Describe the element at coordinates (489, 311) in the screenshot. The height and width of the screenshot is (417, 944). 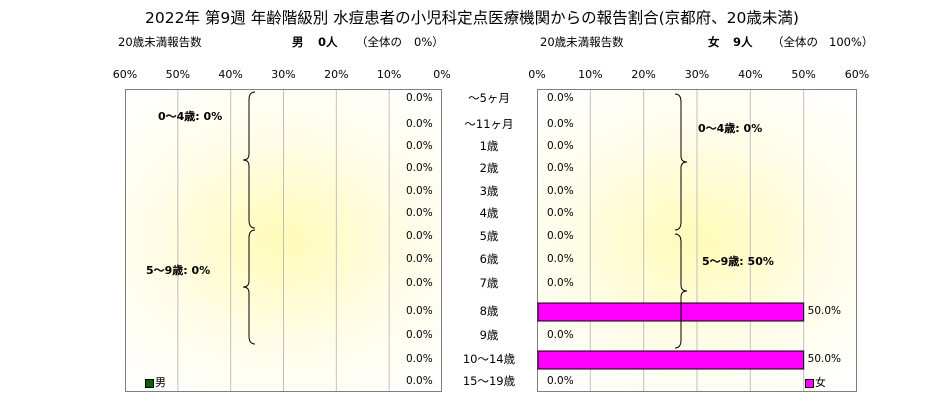
I see `age-category-label: 8歳` at that location.